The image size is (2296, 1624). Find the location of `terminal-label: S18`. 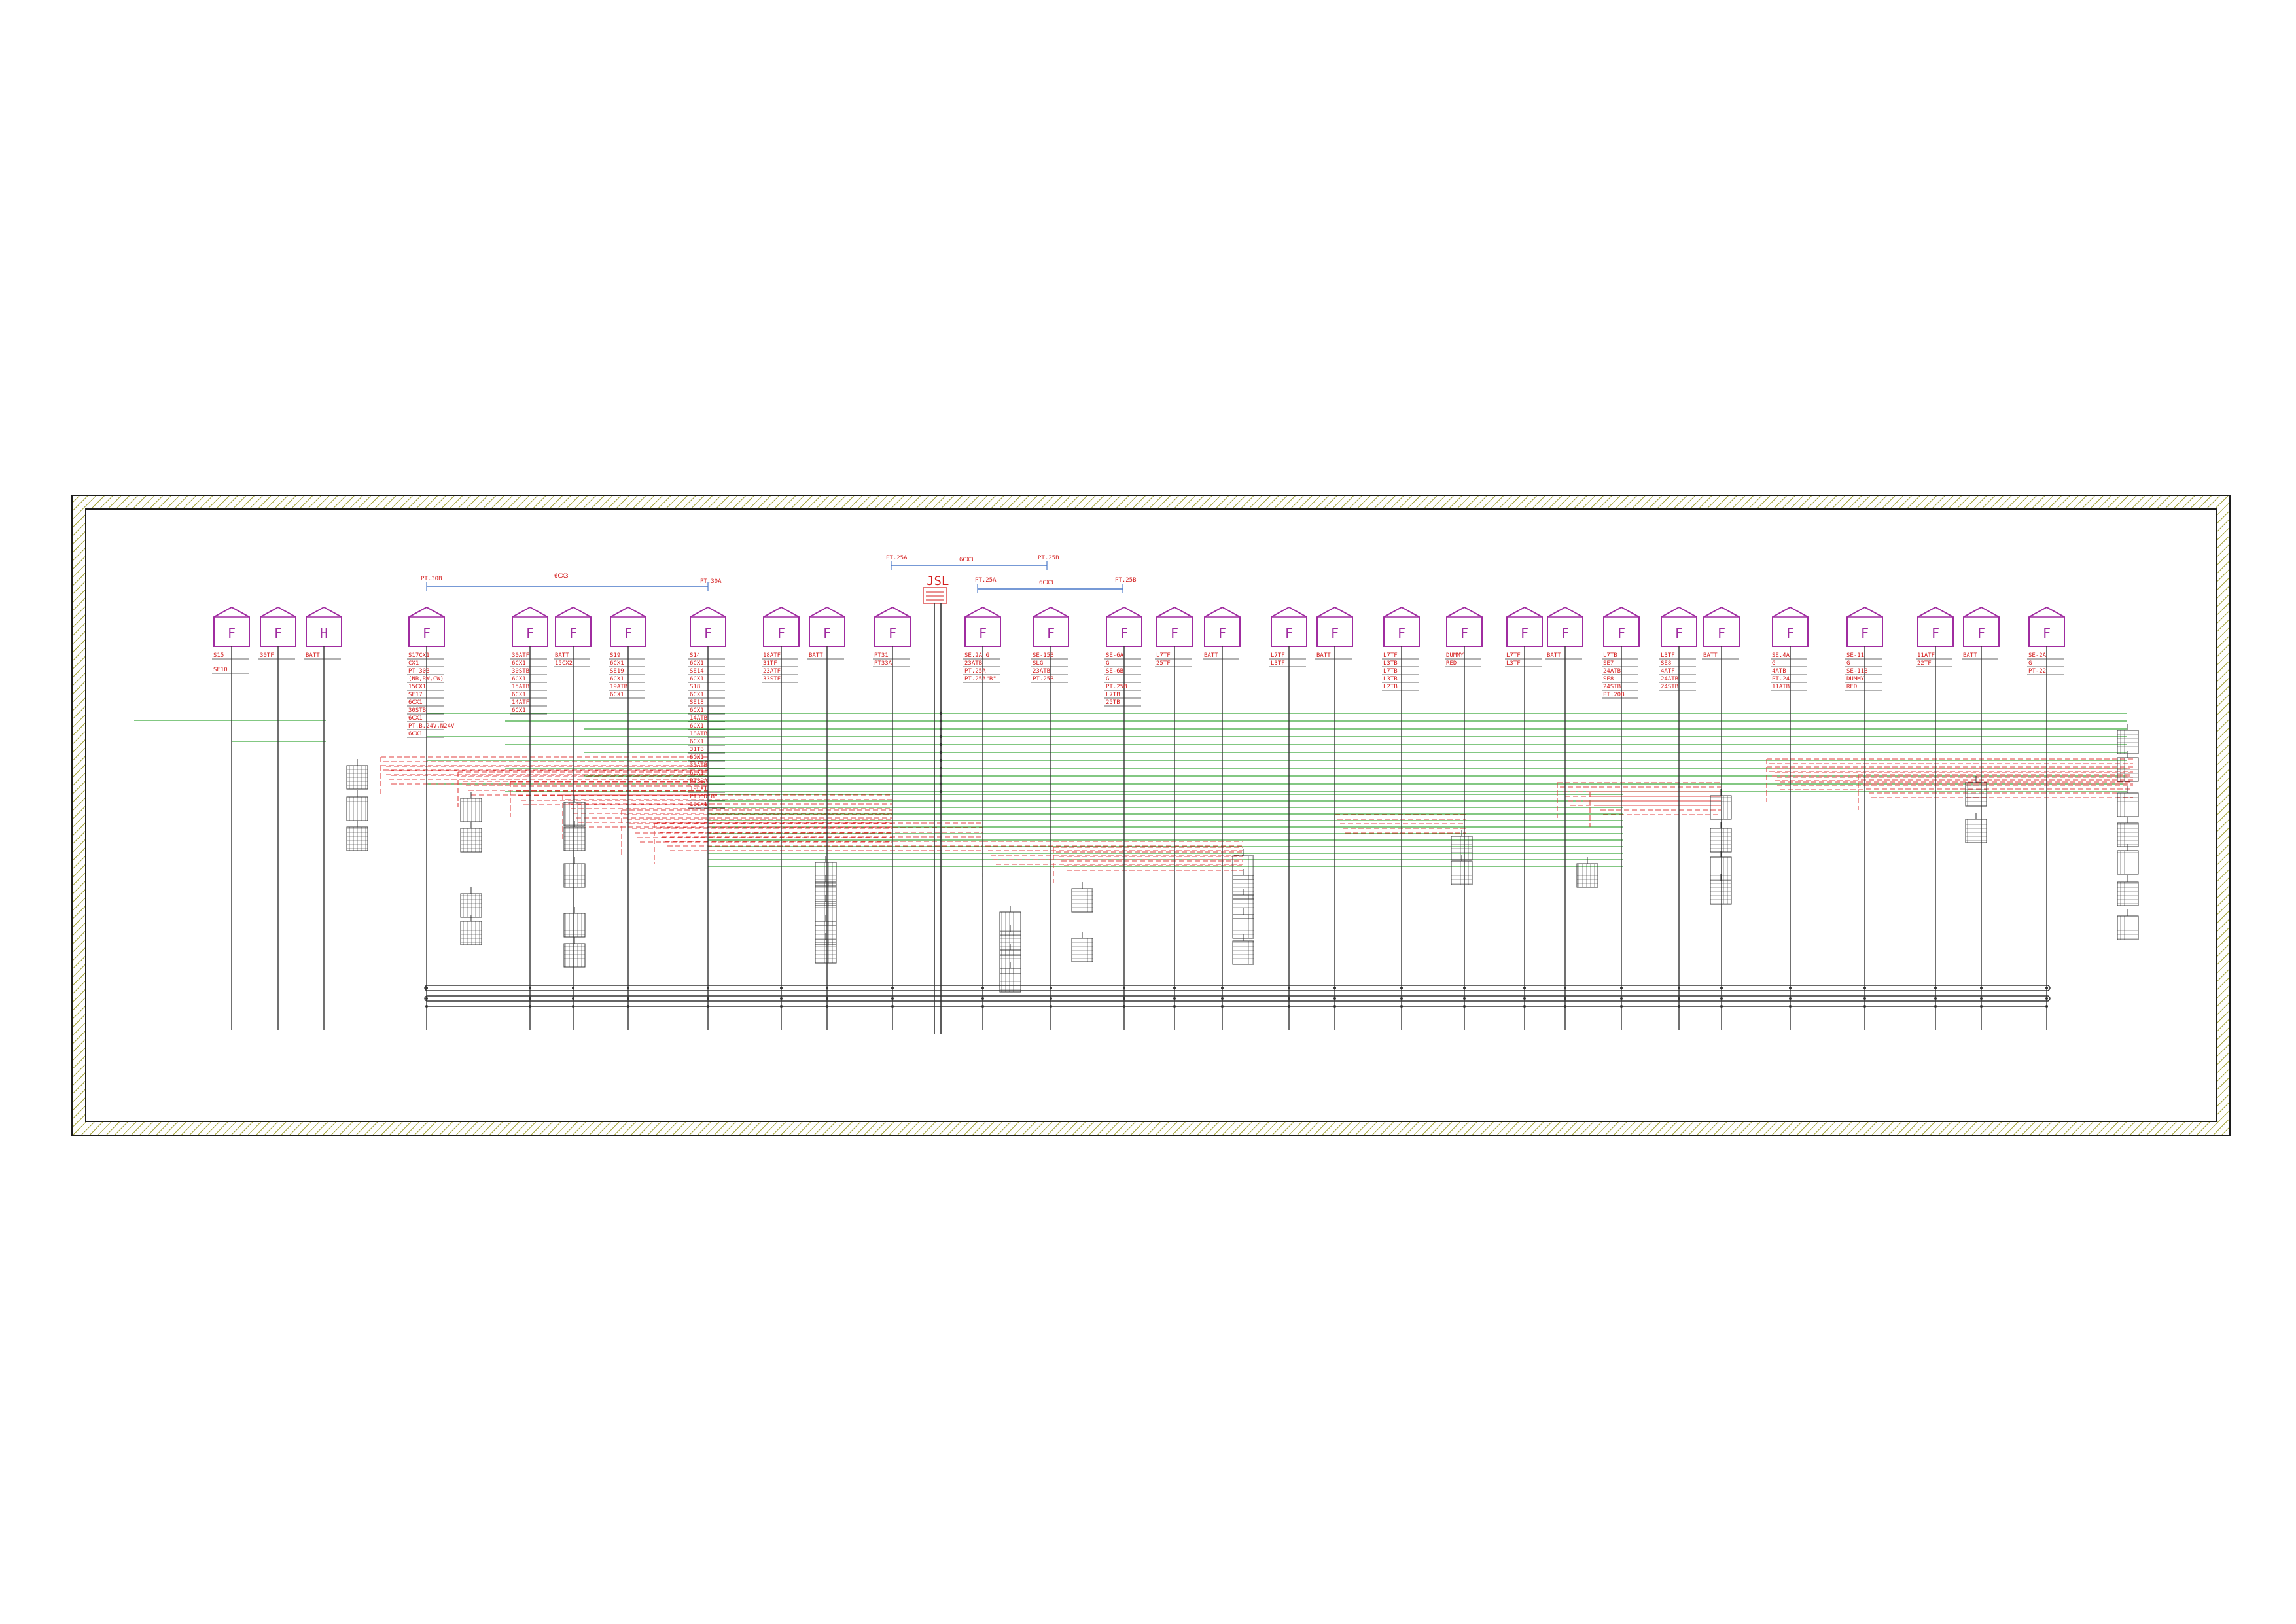

terminal-label: S18 is located at coordinates (695, 687).